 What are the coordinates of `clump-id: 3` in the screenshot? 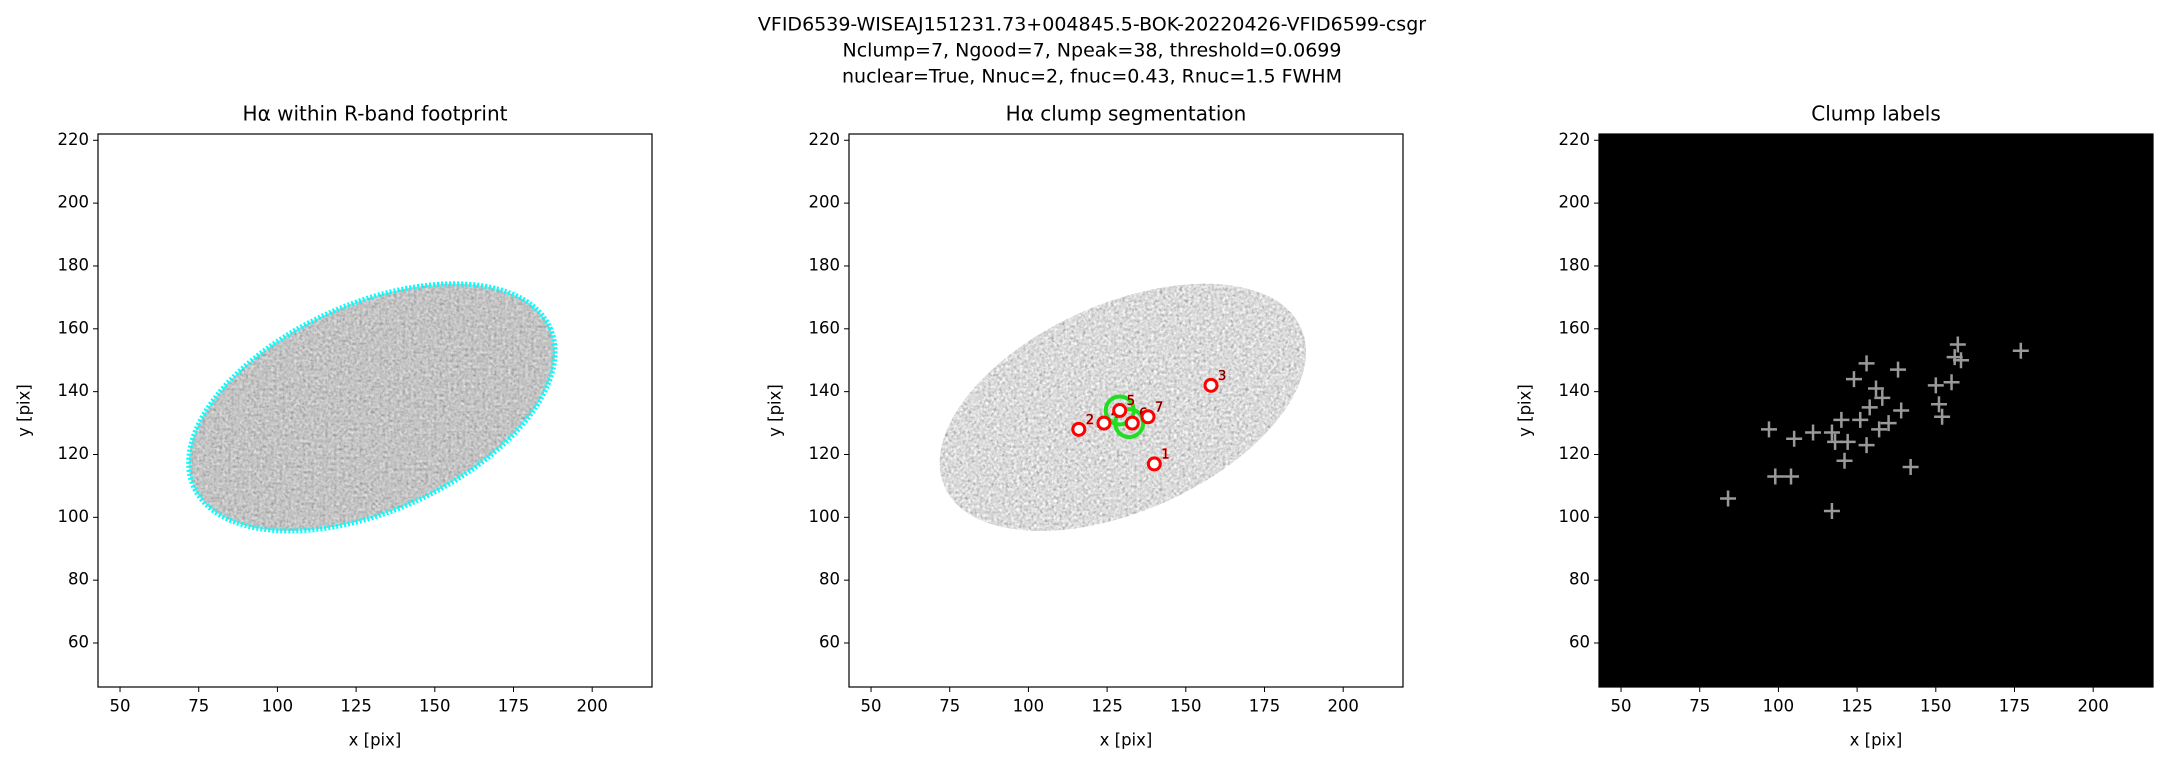 It's located at (1222, 376).